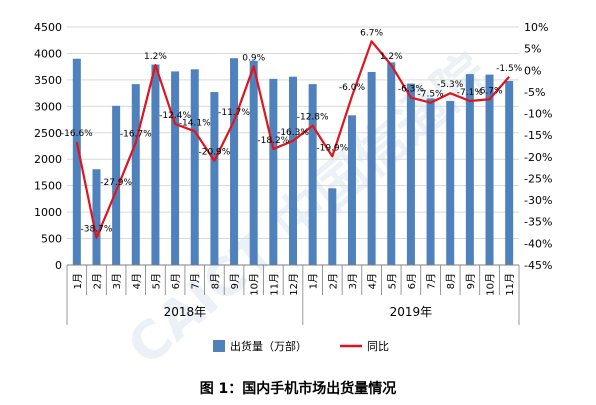 This screenshot has width=596, height=405. I want to click on yoy-data-label: -38.7%, so click(97, 230).